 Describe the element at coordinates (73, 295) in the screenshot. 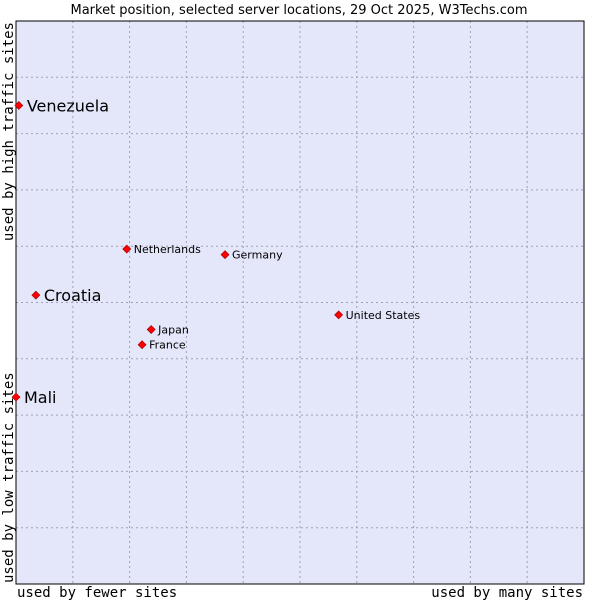

I see `point-label-croatia: Croatia` at that location.